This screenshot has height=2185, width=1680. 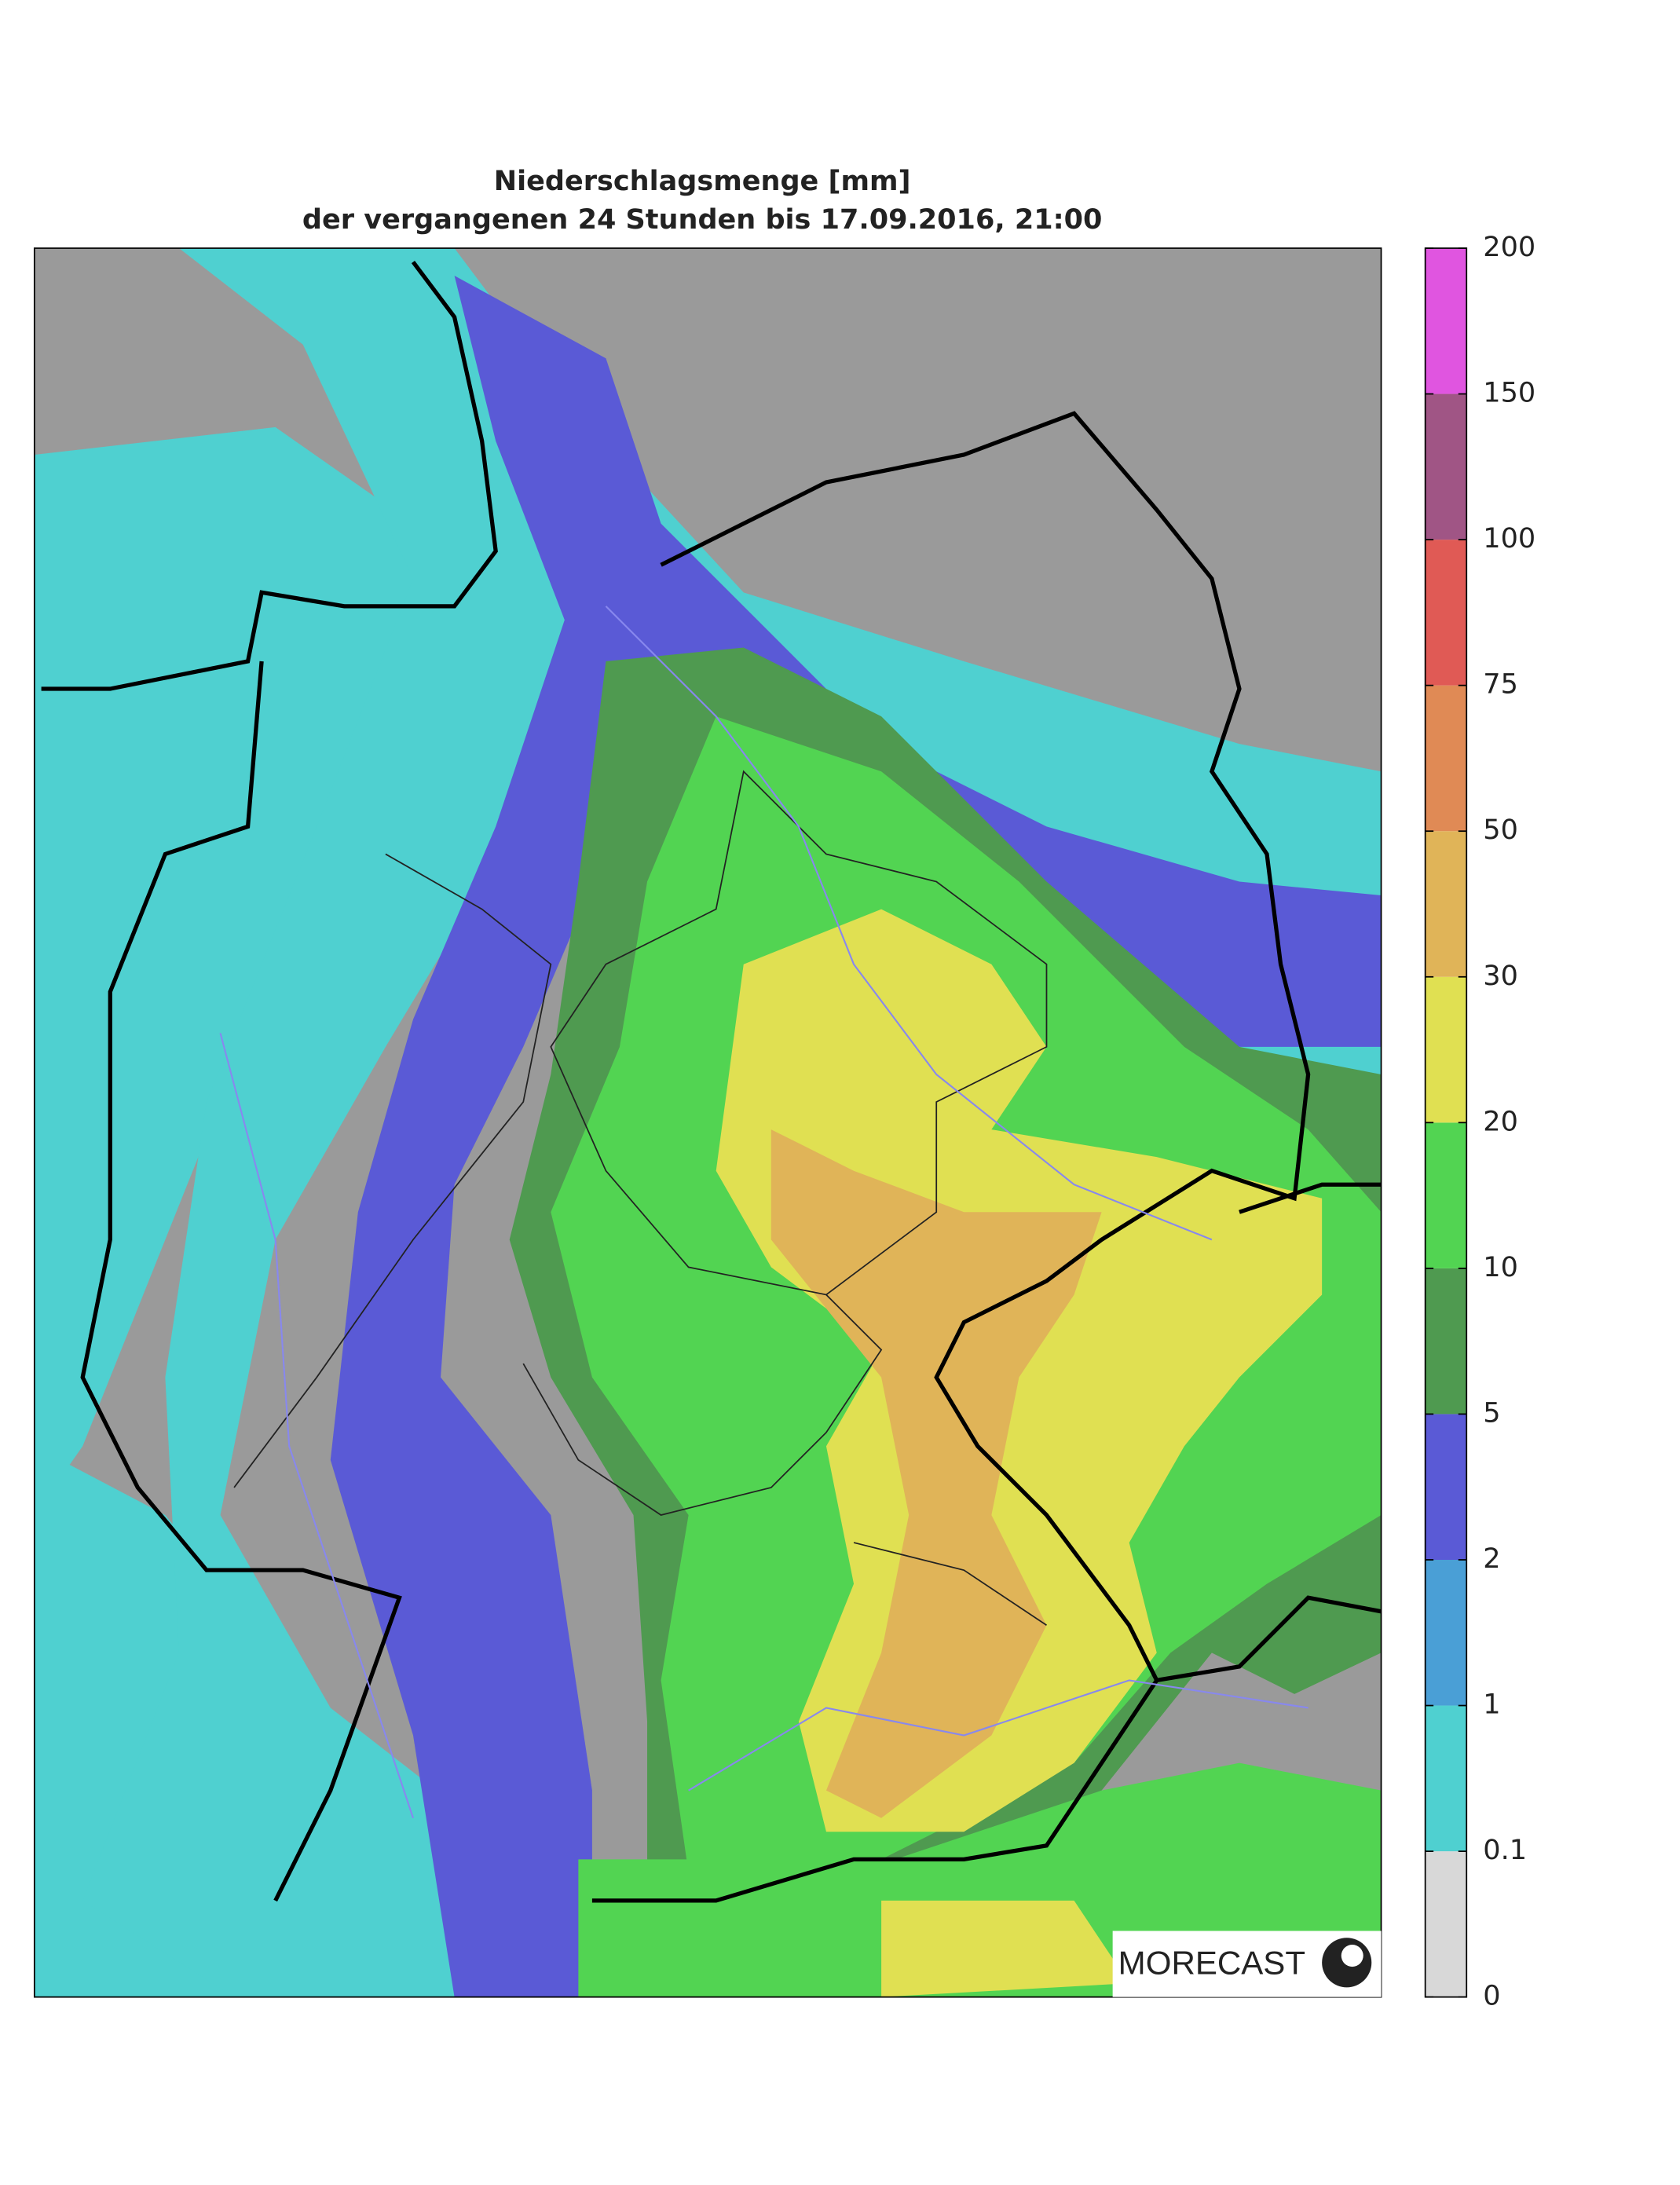 What do you see at coordinates (1479, 1121) in the screenshot?
I see `colorbar: 0 0.1 1 2 5 10 20 30 50 75 100 150 200` at bounding box center [1479, 1121].